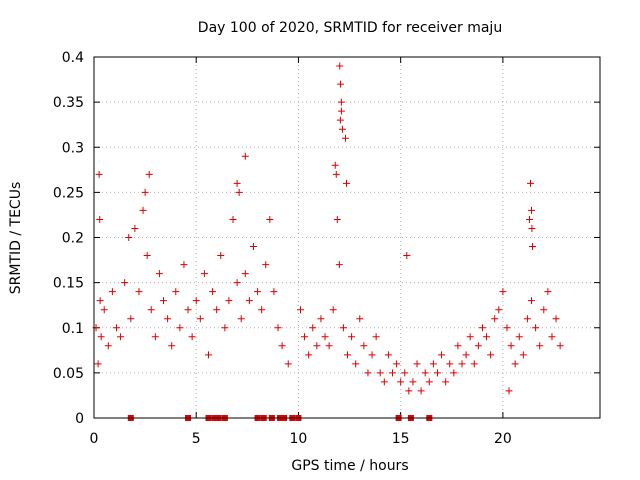 The image size is (640, 480). I want to click on y-tick-label: 0.25, so click(68, 193).